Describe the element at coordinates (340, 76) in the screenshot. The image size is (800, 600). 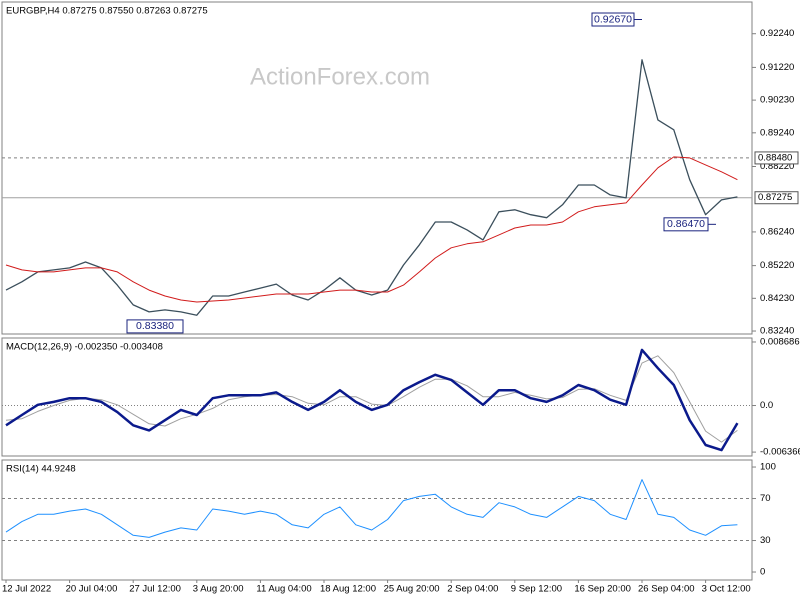
I see `watermark: ActionForex.com` at that location.